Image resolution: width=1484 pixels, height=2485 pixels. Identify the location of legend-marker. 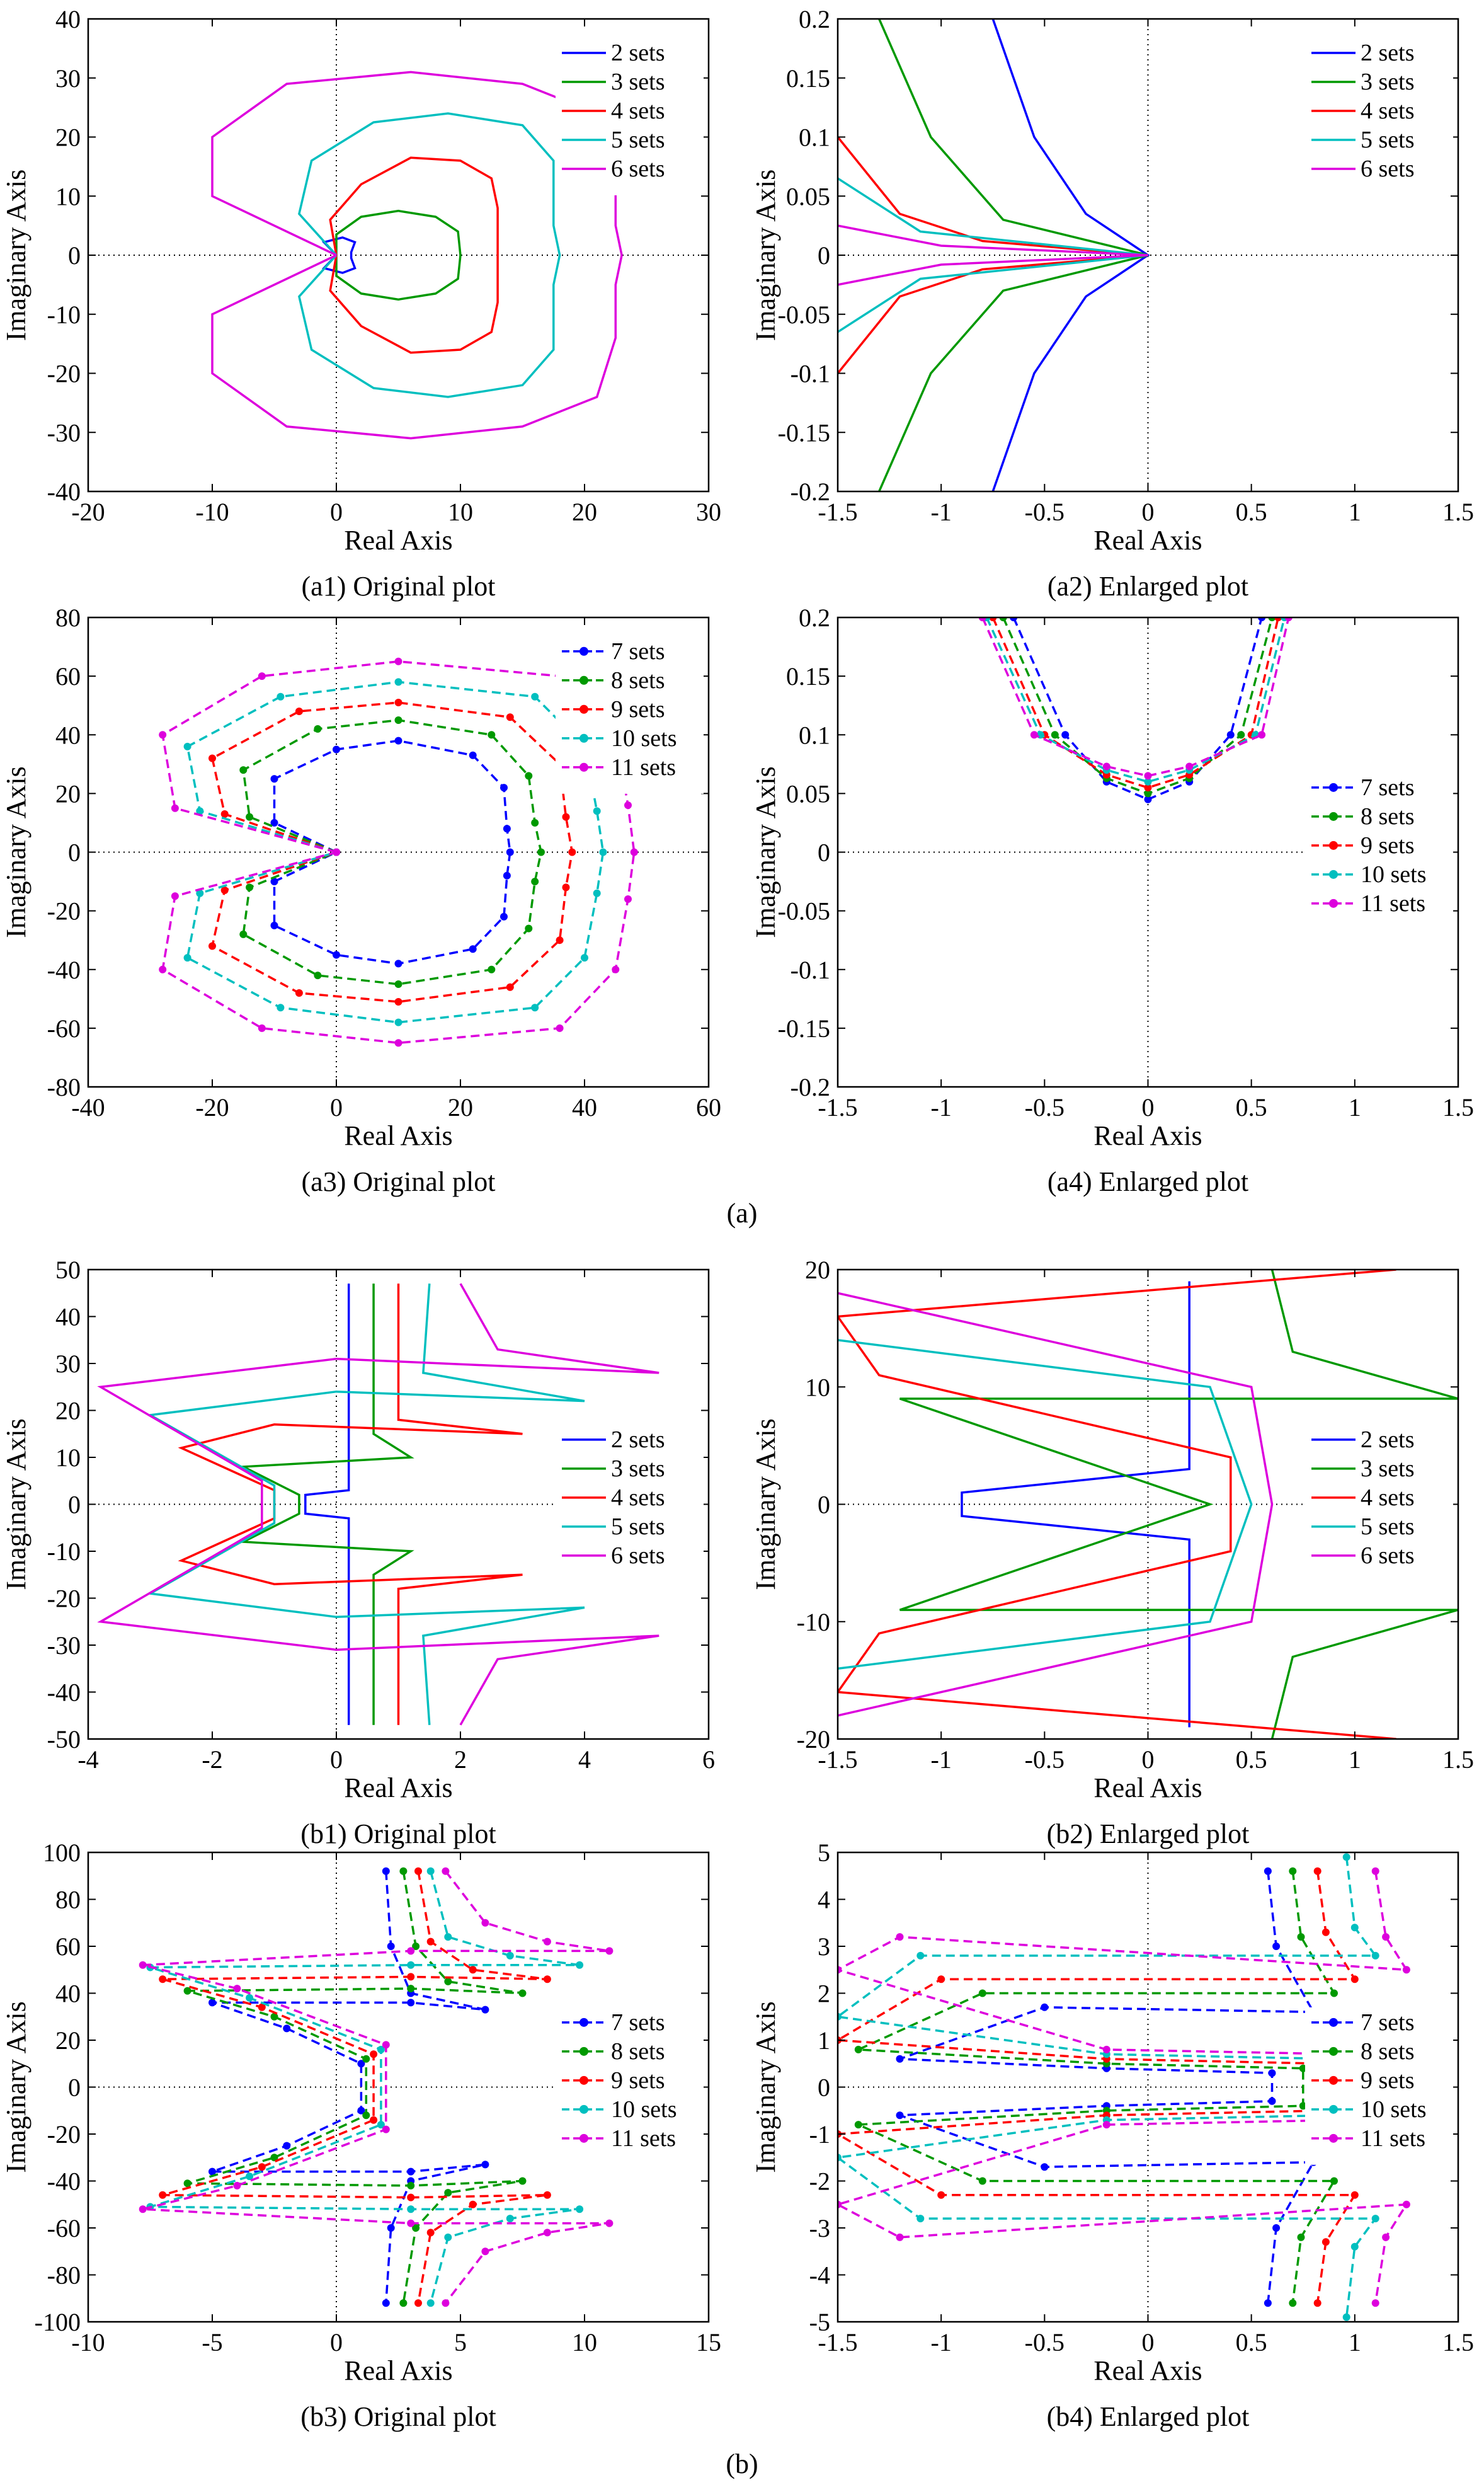
(583, 680).